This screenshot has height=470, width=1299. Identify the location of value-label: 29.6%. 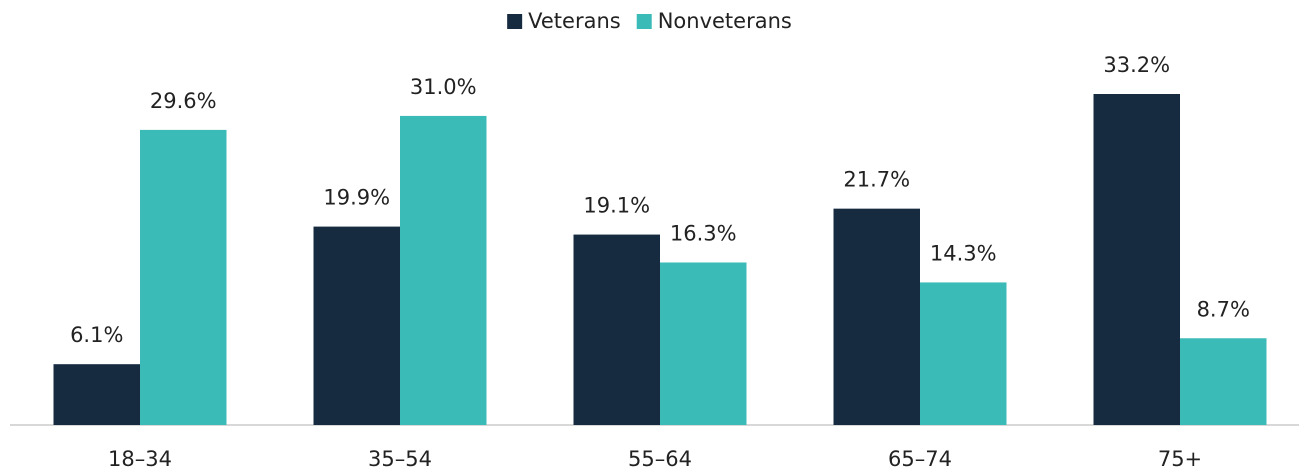
(183, 101).